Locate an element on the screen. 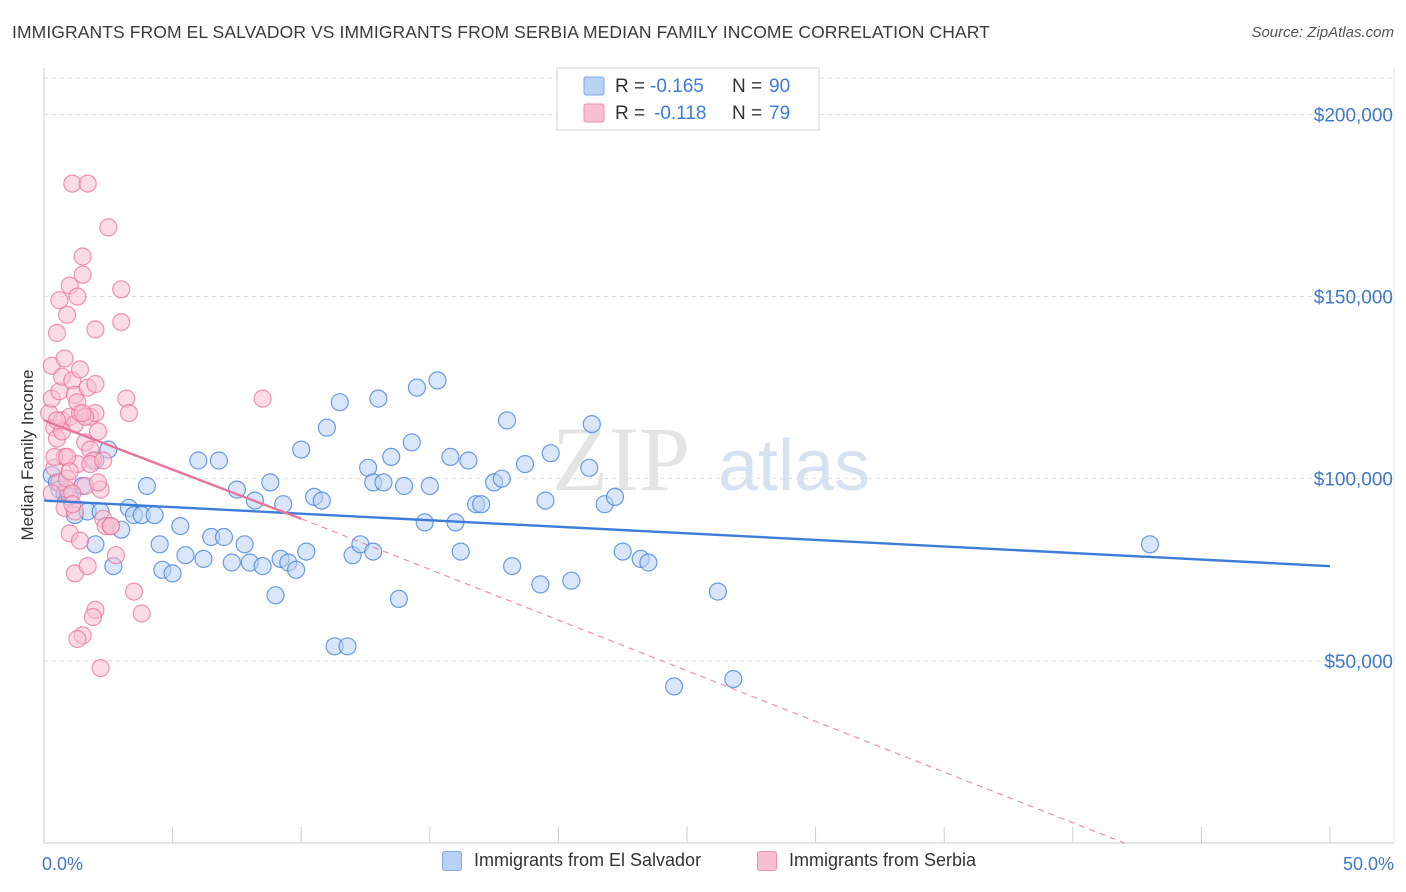 This screenshot has width=1406, height=892. watermark-atlas: atlas is located at coordinates (794, 466).